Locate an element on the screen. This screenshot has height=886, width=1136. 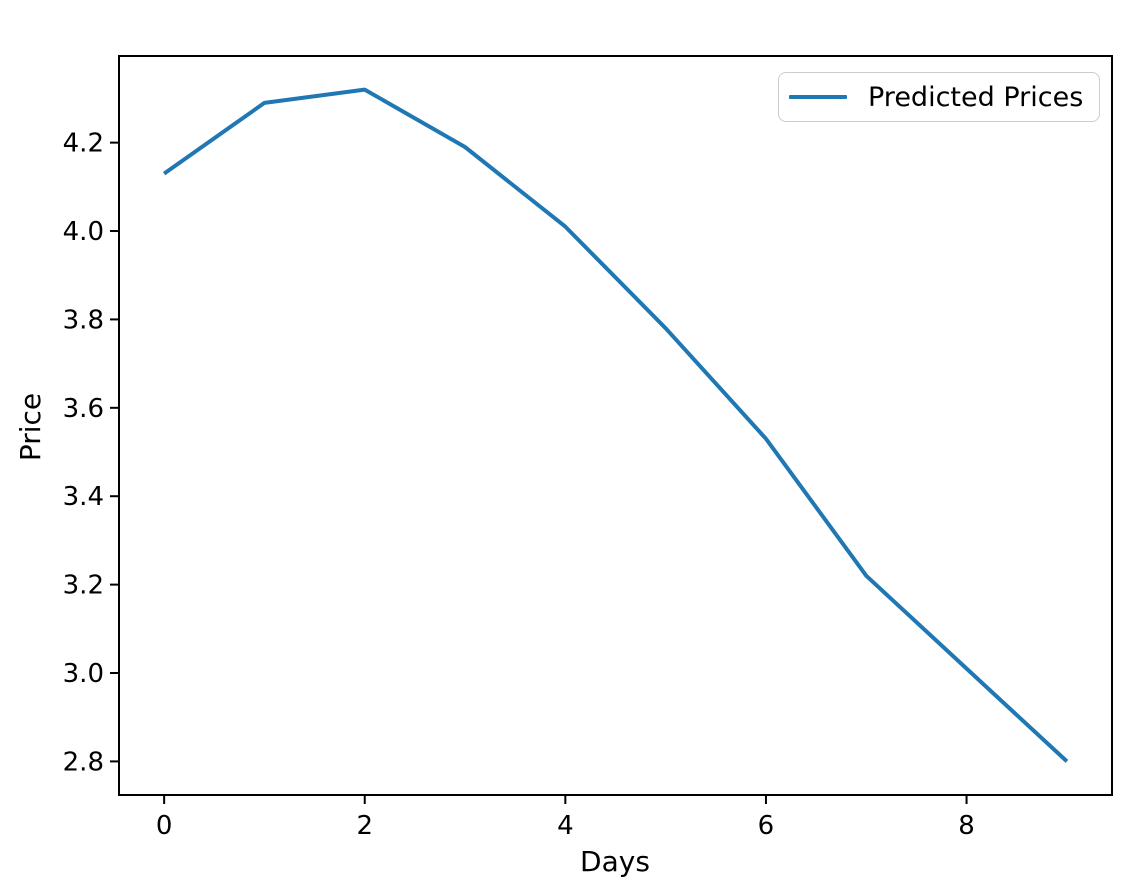
y-axis-label: Price is located at coordinates (30, 427).